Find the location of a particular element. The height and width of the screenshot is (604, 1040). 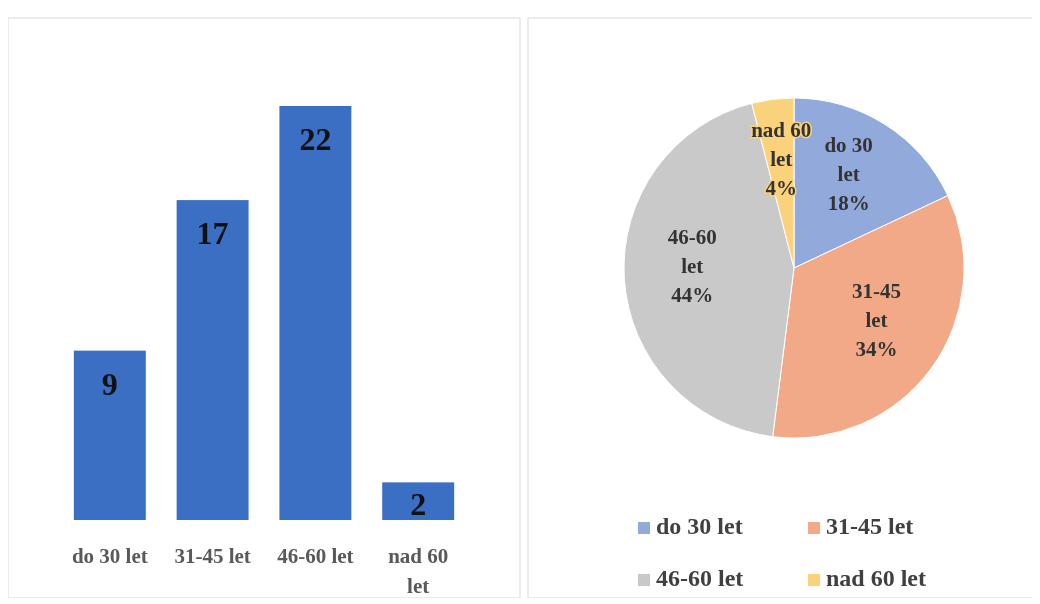

x-tick-label: nad 60 let is located at coordinates (418, 571).